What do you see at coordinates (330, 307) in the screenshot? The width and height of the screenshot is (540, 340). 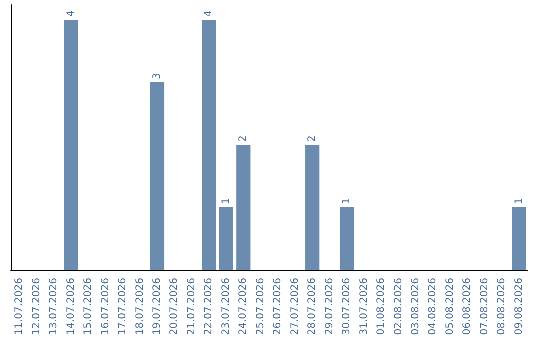 I see `x-tick-label: 29.07.2026` at bounding box center [330, 307].